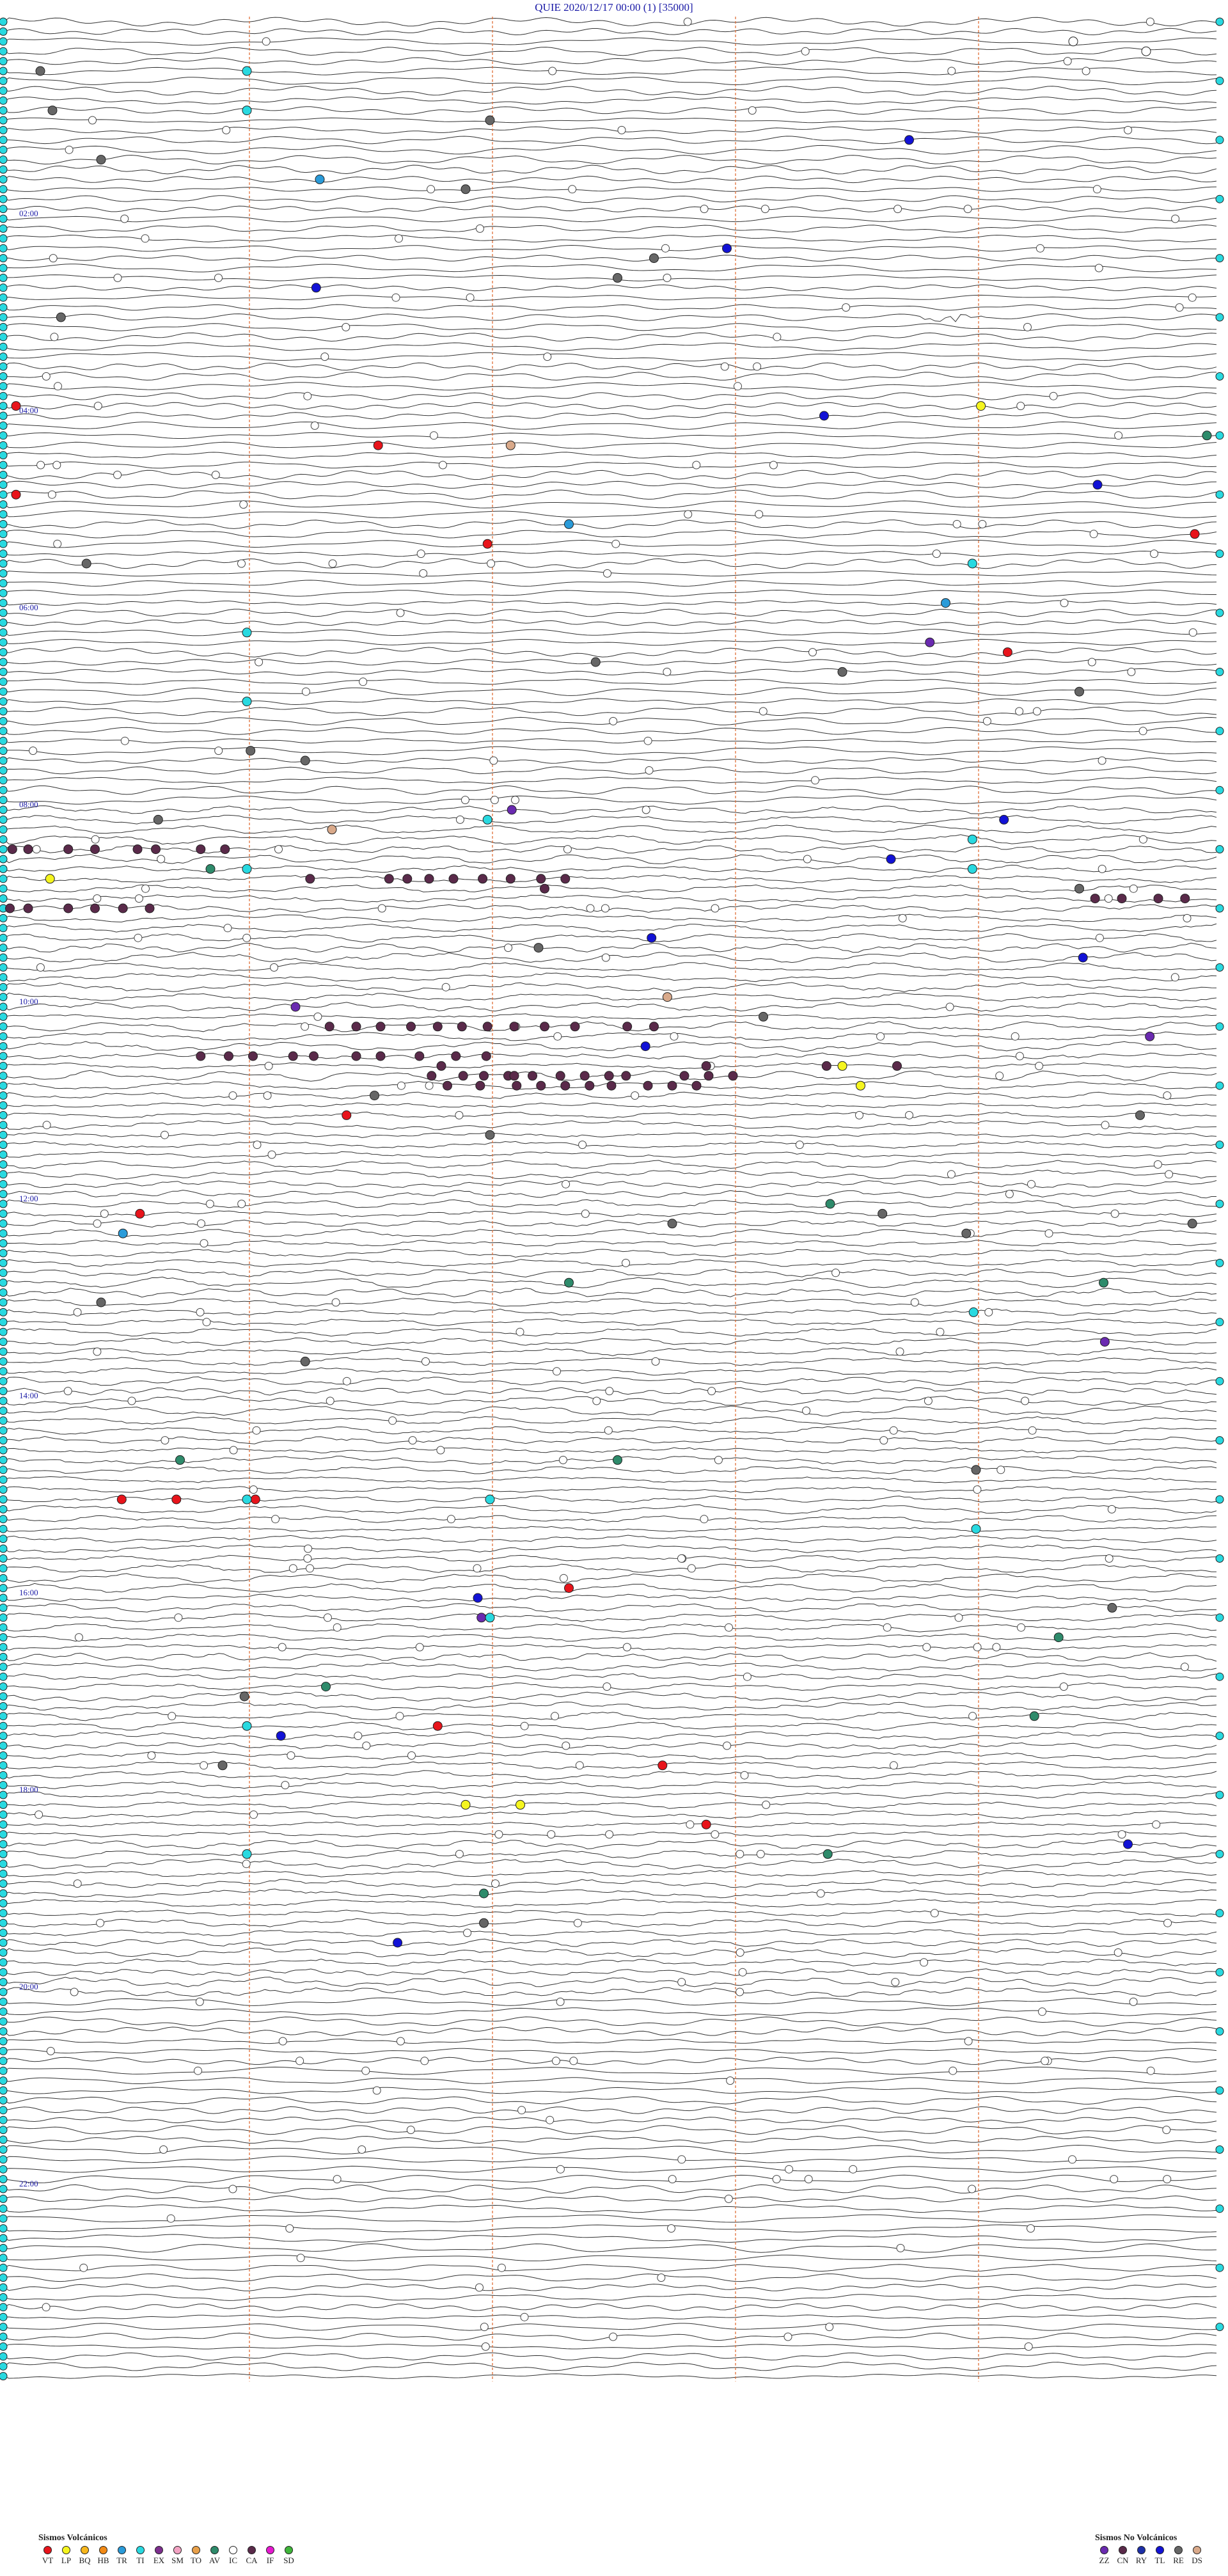  Describe the element at coordinates (47, 2556) in the screenshot. I see `legend-item-vt: VT` at that location.